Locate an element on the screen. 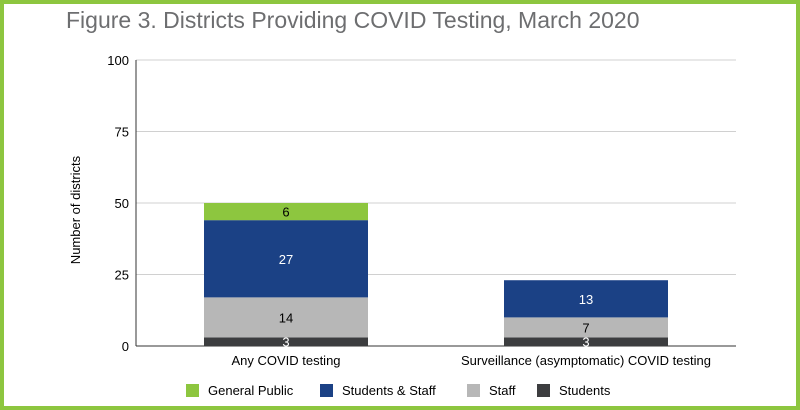  data-label: 14 is located at coordinates (286, 317).